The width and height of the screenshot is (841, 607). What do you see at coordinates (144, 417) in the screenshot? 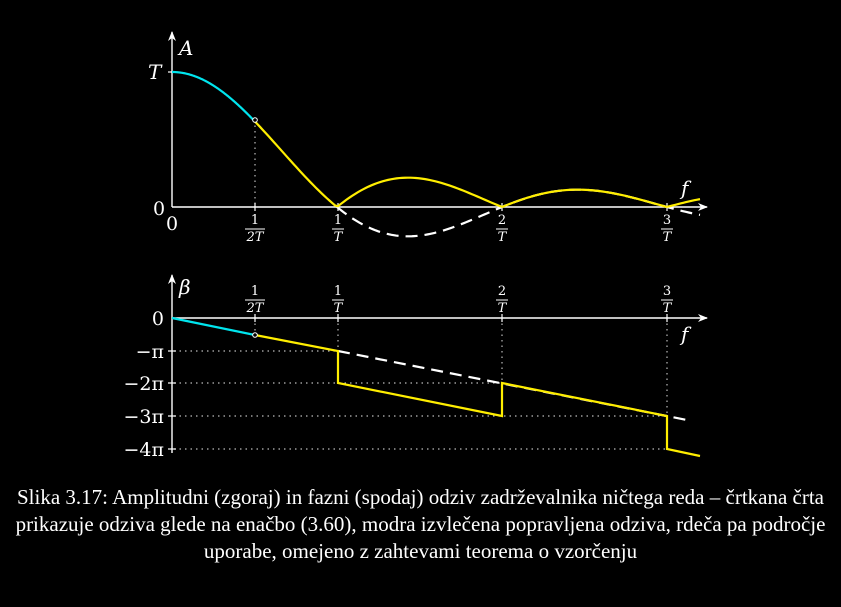
I see `phase-tick-label-minus-3pi: −3π` at bounding box center [144, 417].